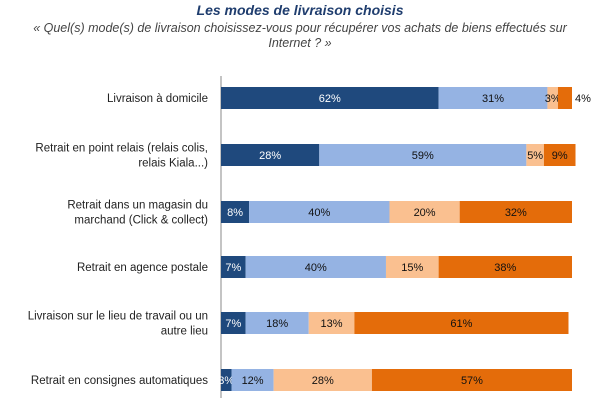  I want to click on data-label: 15%, so click(412, 268).